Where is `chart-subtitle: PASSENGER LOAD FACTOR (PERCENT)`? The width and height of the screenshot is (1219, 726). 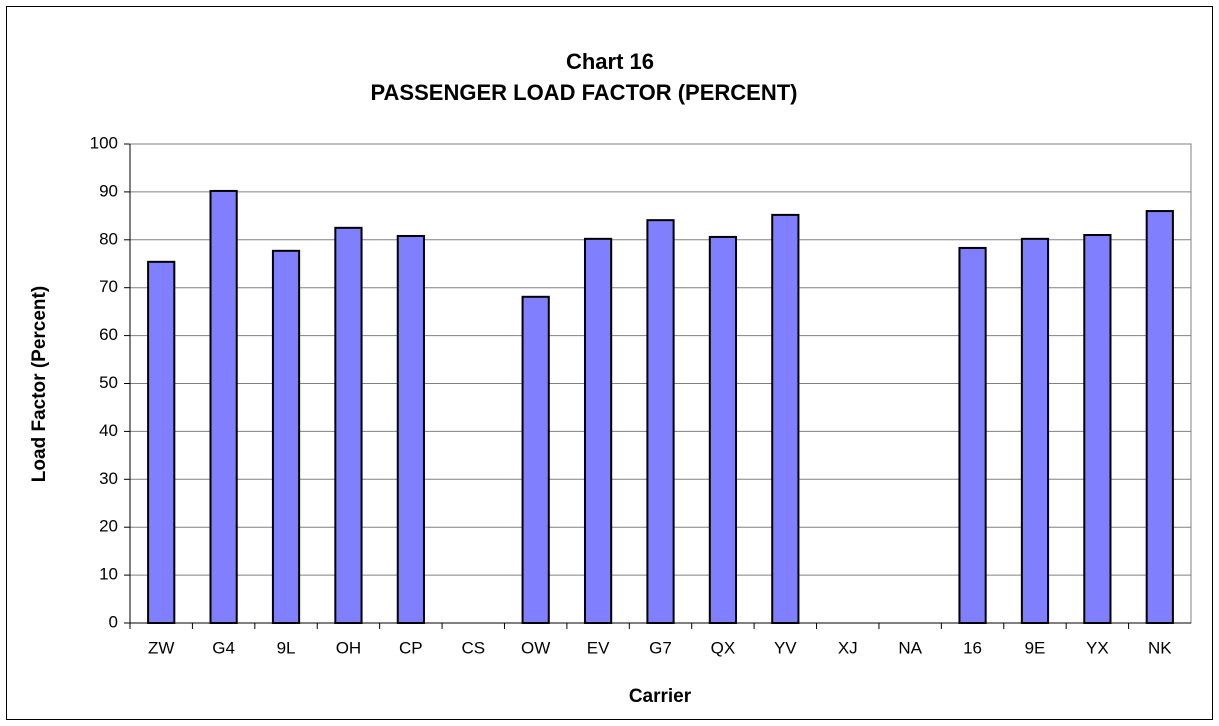
chart-subtitle: PASSENGER LOAD FACTOR (PERCENT) is located at coordinates (584, 92).